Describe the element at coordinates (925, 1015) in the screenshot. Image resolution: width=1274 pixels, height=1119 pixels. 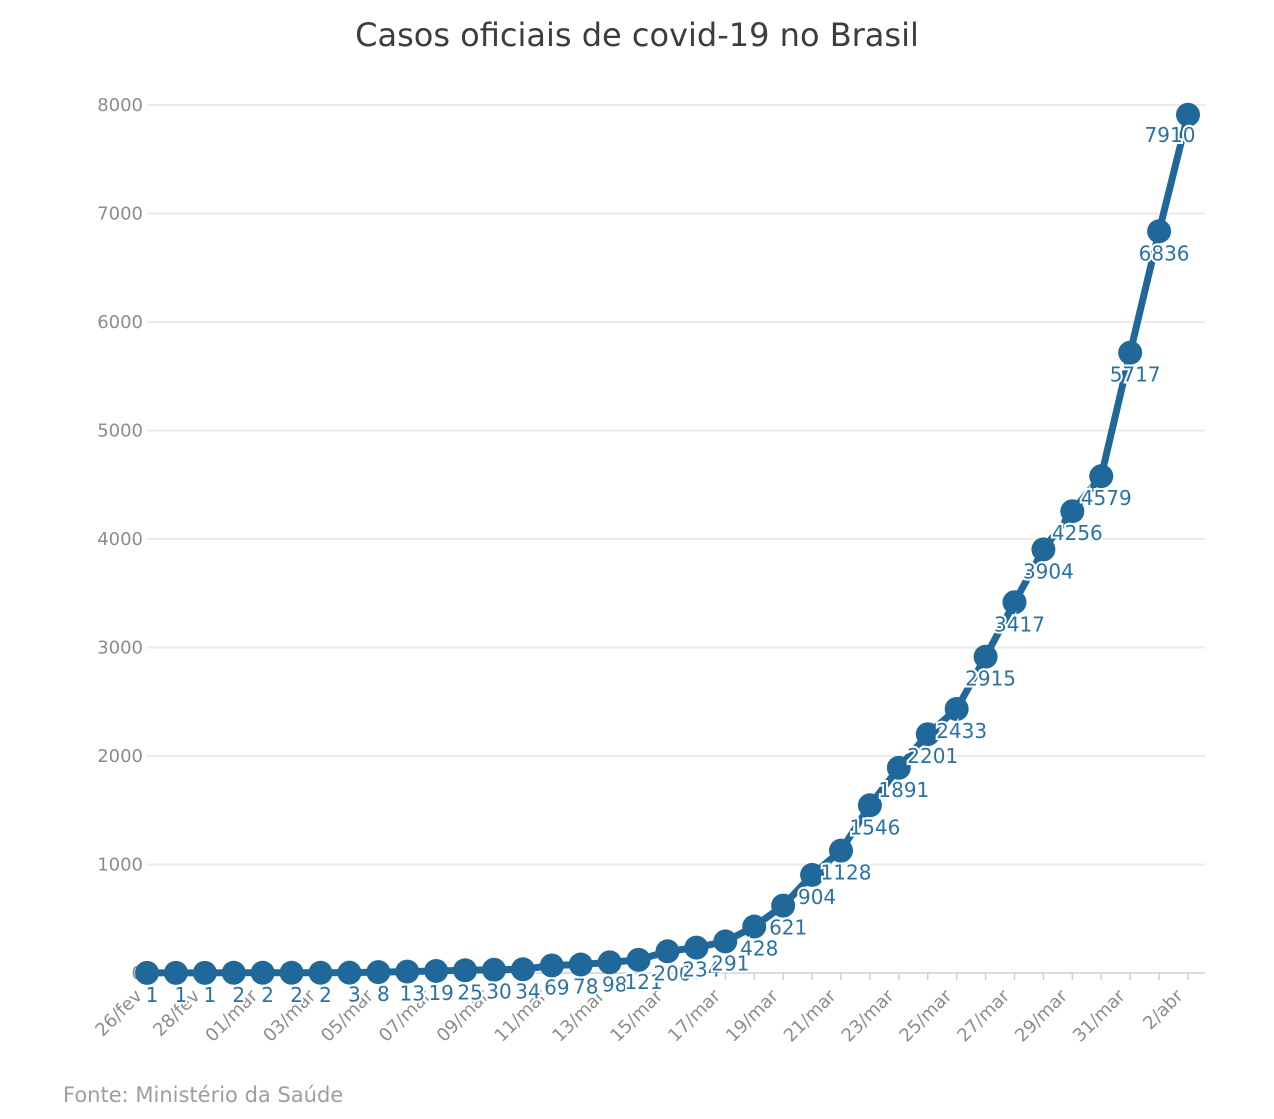
I see `x-tick-label: 25/mar` at that location.